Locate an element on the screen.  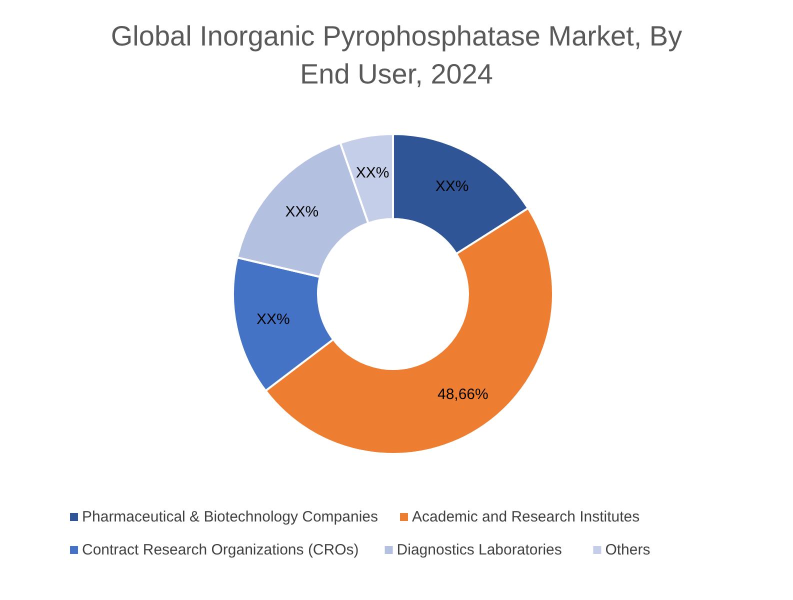
legend-label: Others is located at coordinates (627, 550).